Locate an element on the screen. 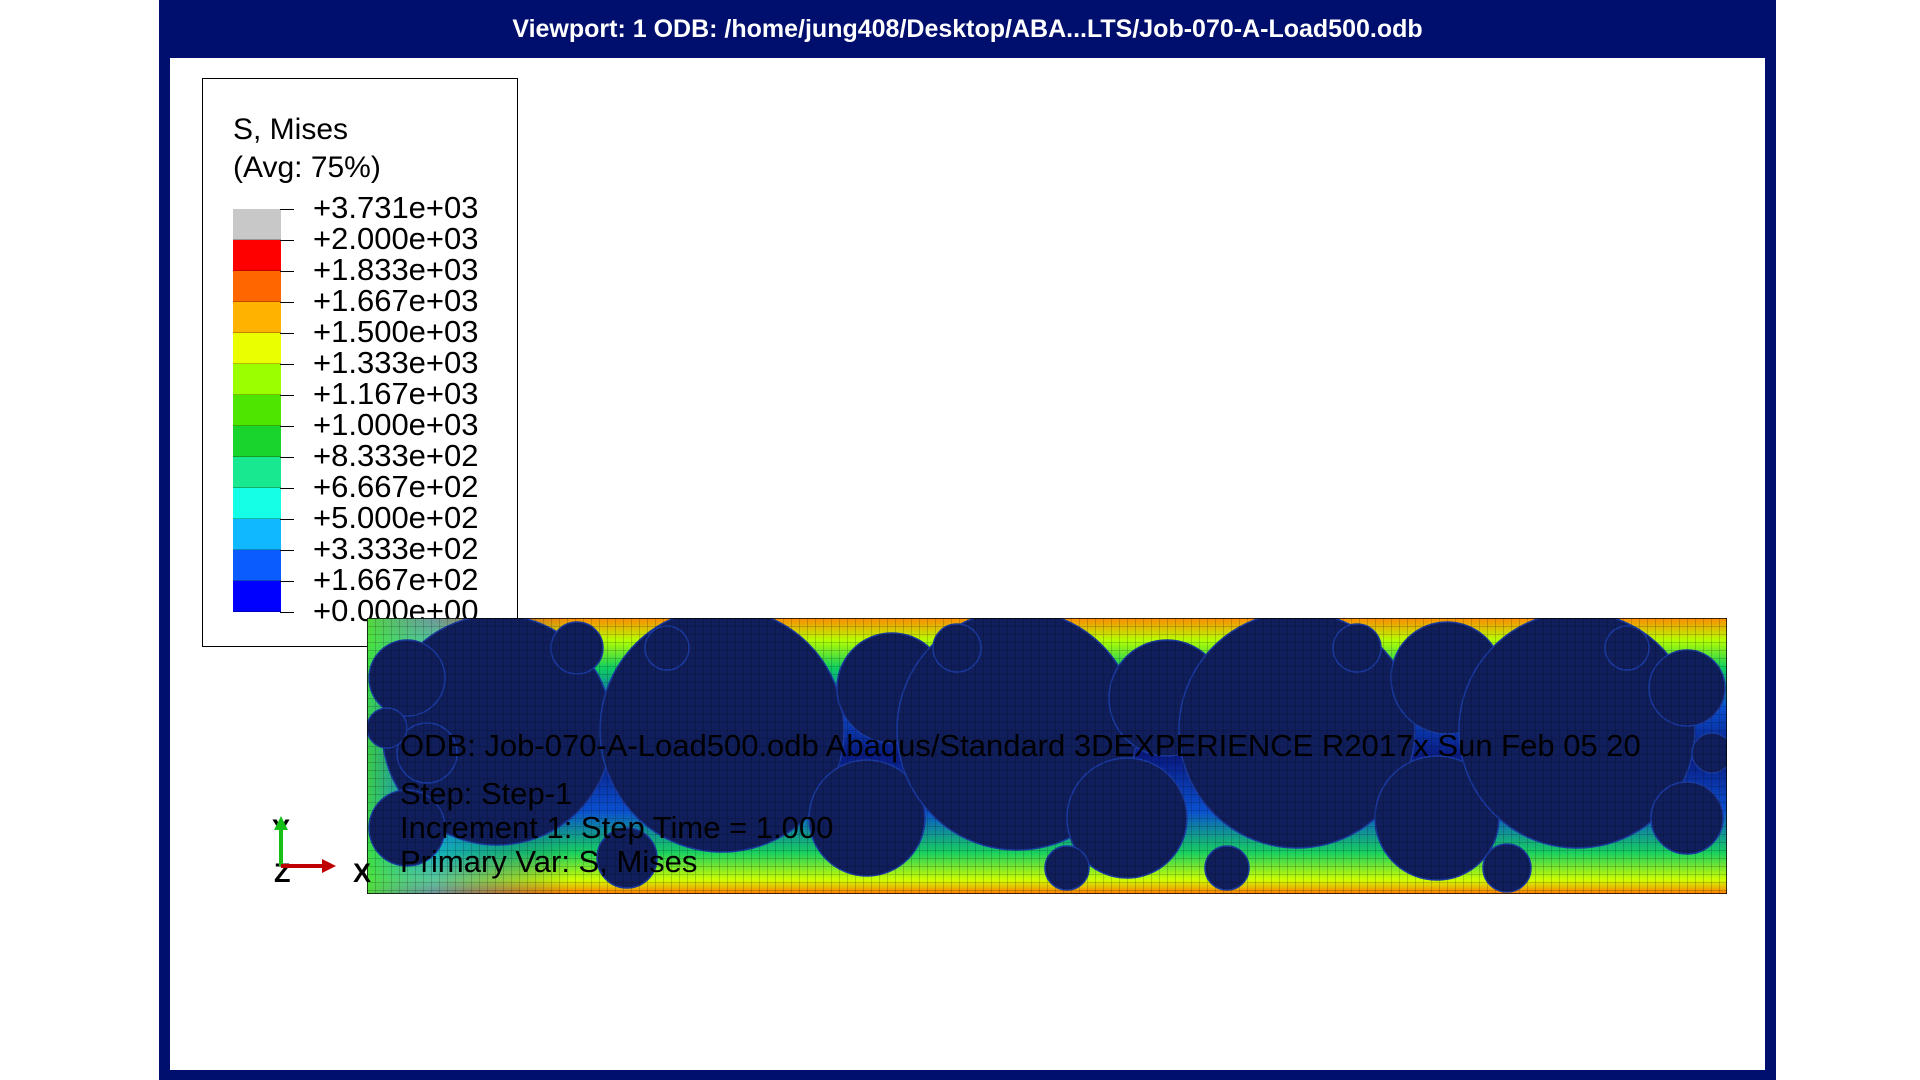 The height and width of the screenshot is (1080, 1920). legend-label: +8.333e+02 is located at coordinates (396, 455).